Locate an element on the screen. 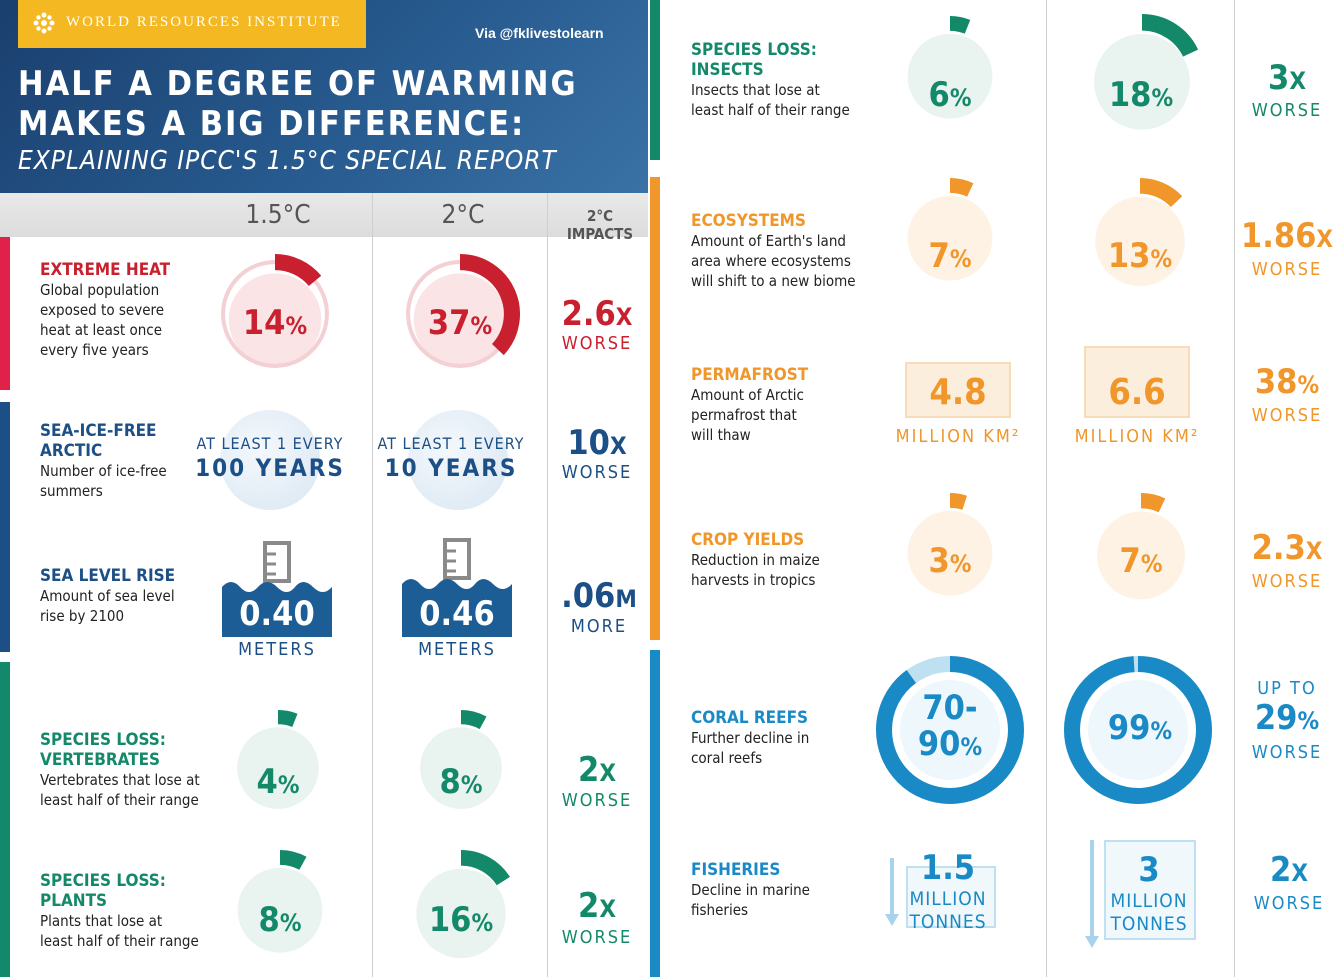 This screenshot has width=1340, height=977. coral-2-gauge is located at coordinates (1138, 730).